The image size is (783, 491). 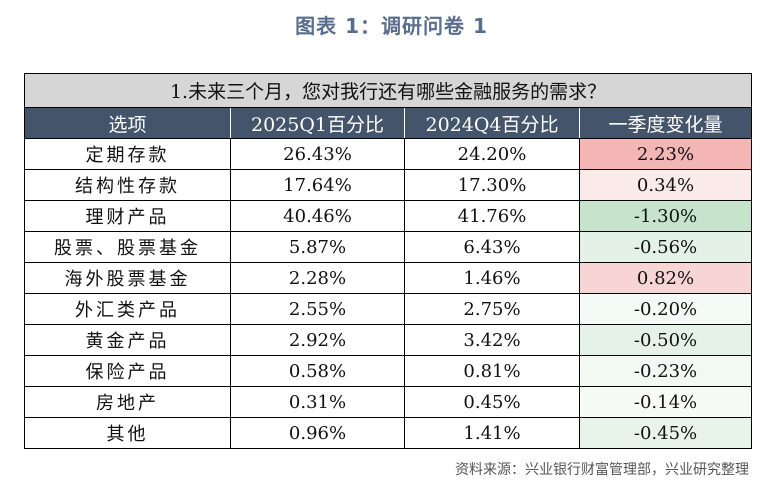 What do you see at coordinates (492, 402) in the screenshot?
I see `q4-value-cell: 0.45%` at bounding box center [492, 402].